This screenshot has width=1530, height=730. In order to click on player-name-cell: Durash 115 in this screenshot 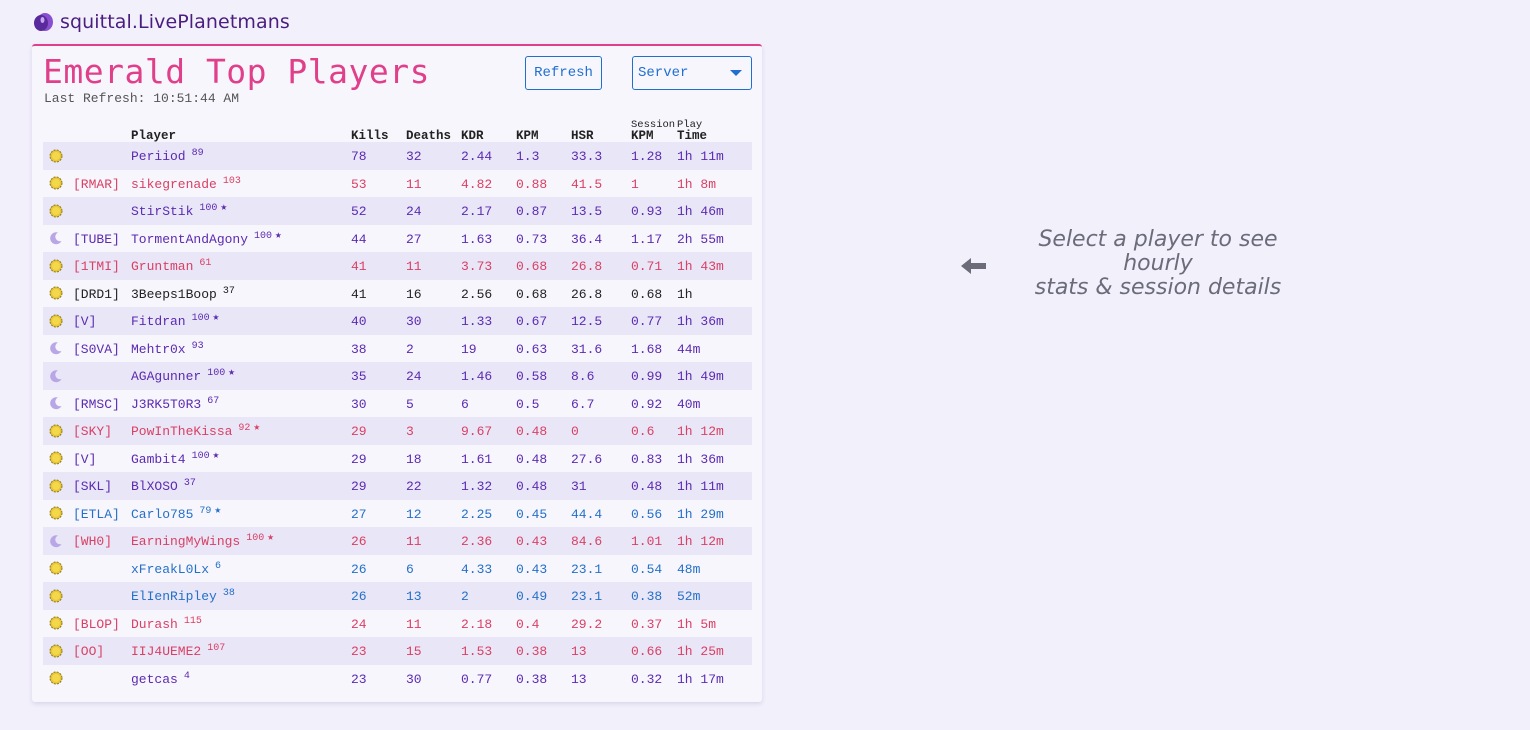, I will do `click(166, 624)`.